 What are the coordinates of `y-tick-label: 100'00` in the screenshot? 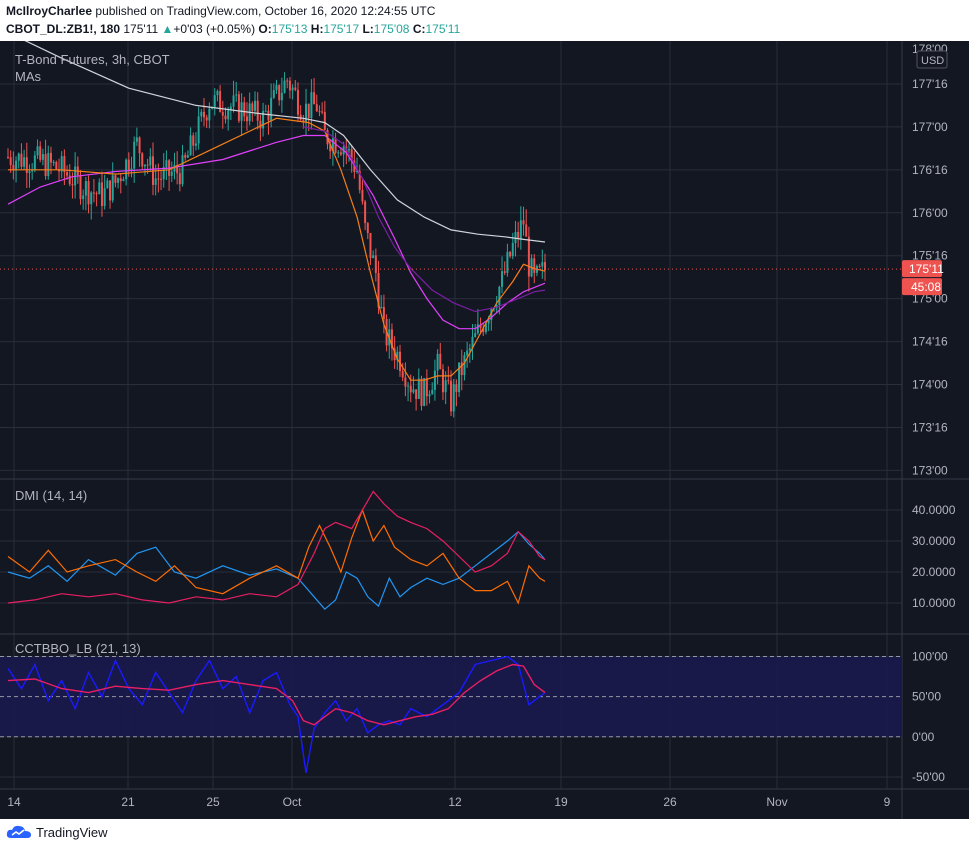 It's located at (930, 656).